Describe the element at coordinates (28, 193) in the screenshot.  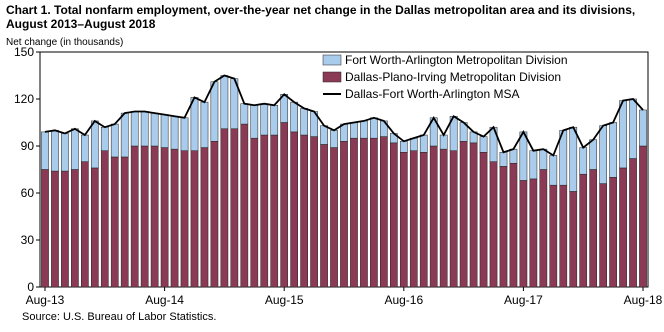
I see `y-tick-label: 60` at that location.